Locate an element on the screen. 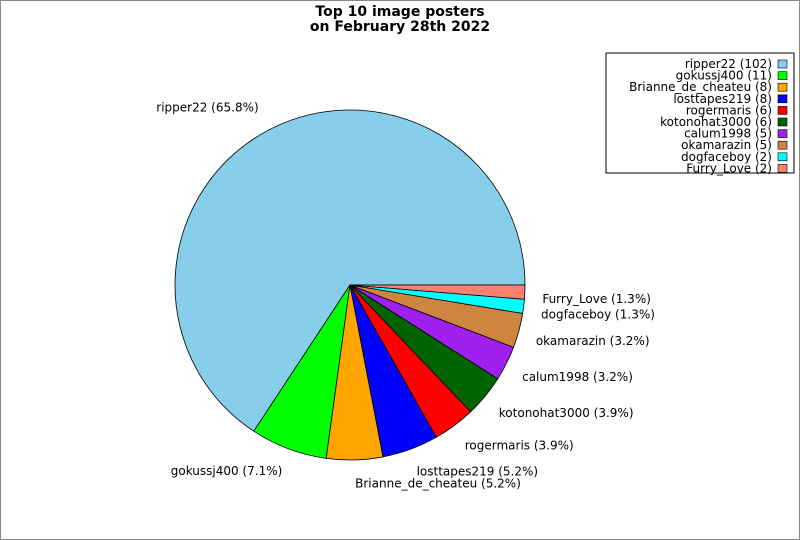 Image resolution: width=800 pixels, height=540 pixels. legend-label: Brianne_de_cheateu (8) is located at coordinates (700, 87).